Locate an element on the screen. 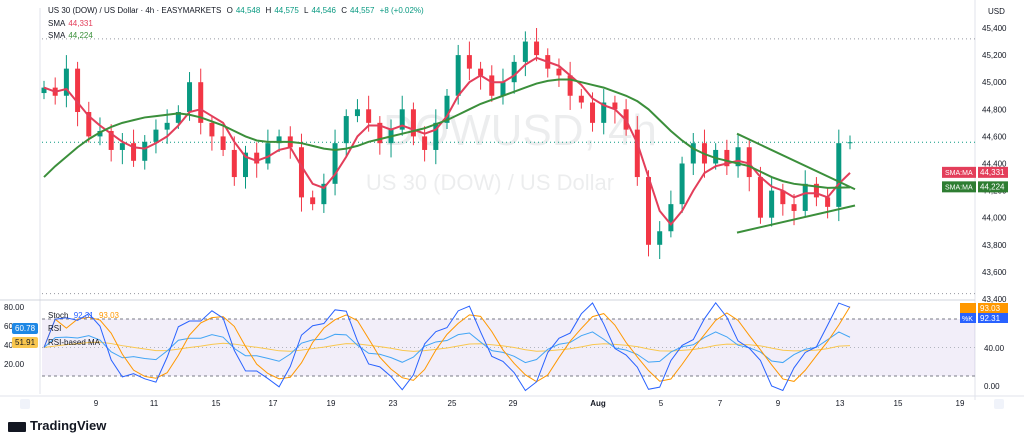  sma-legend-1: SMA 44,331 is located at coordinates (72, 23).